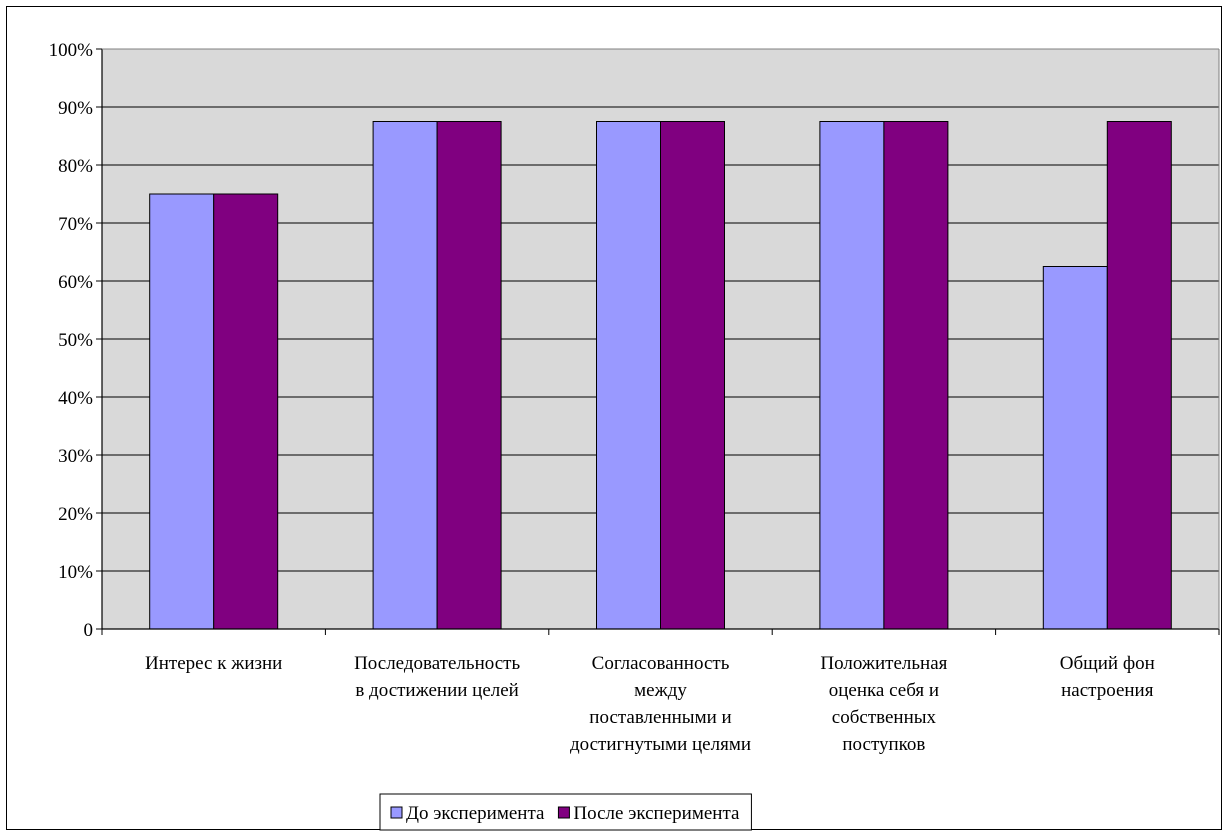 The height and width of the screenshot is (836, 1226). Describe the element at coordinates (75, 224) in the screenshot. I see `y-tick-label: 70%` at that location.